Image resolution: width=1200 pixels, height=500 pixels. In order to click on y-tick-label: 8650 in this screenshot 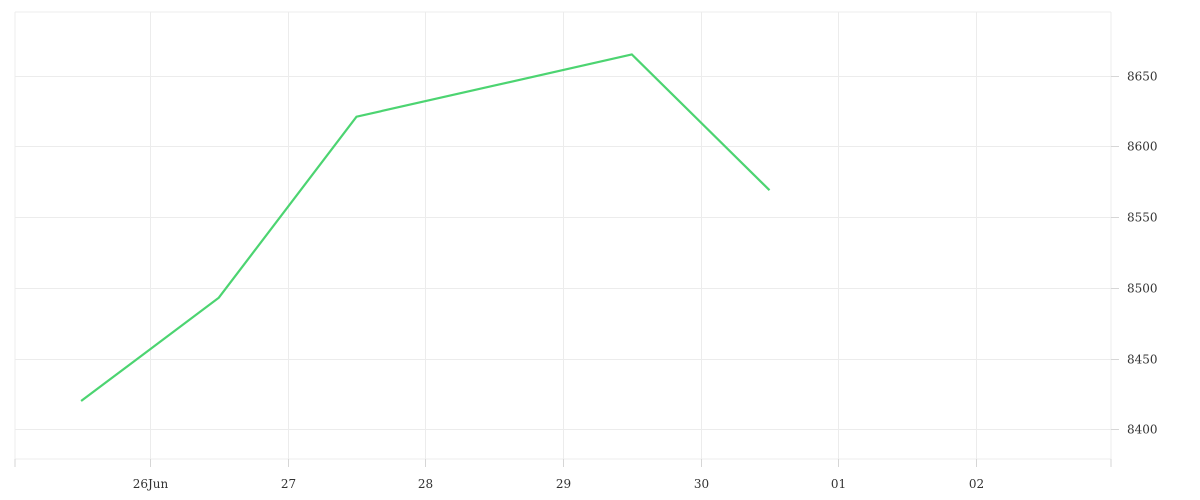, I will do `click(1142, 77)`.